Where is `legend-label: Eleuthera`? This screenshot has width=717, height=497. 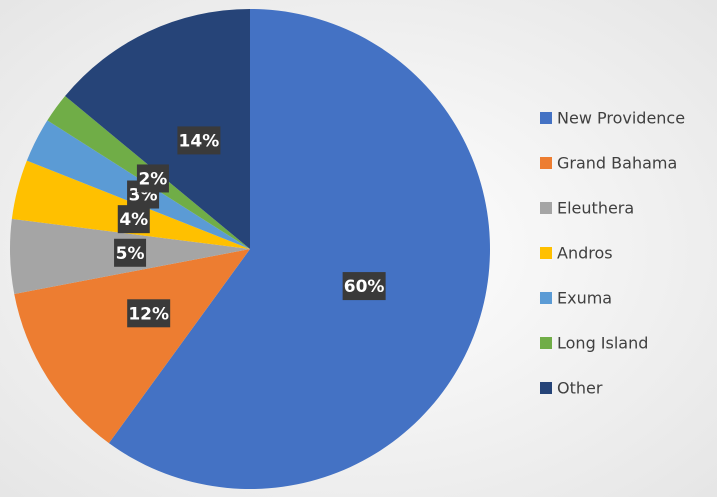
legend-label: Eleuthera is located at coordinates (595, 208).